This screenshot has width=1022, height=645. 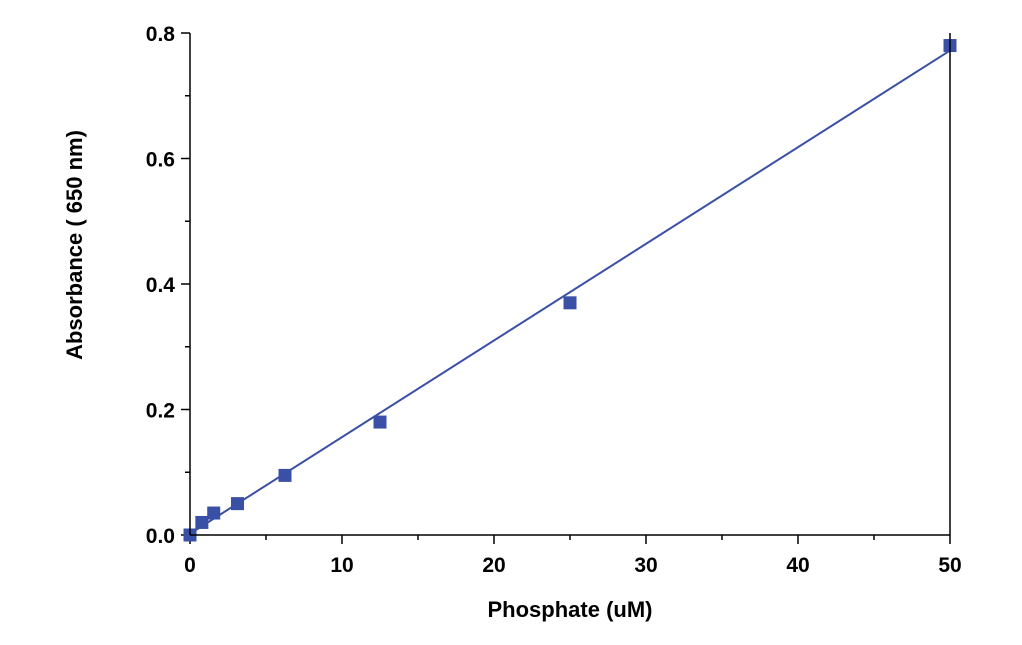 What do you see at coordinates (341, 565) in the screenshot?
I see `x-tick-label: 10` at bounding box center [341, 565].